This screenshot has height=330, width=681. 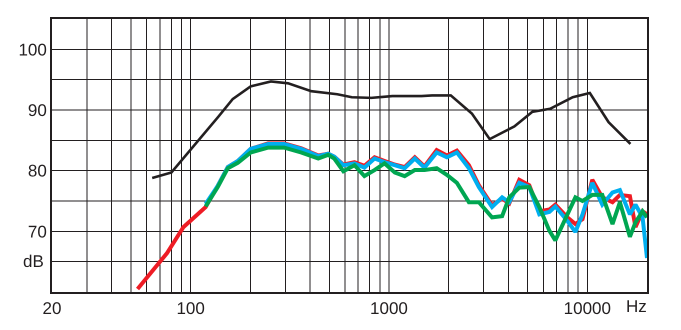 What do you see at coordinates (37, 171) in the screenshot?
I see `y-tick-label: 80` at bounding box center [37, 171].